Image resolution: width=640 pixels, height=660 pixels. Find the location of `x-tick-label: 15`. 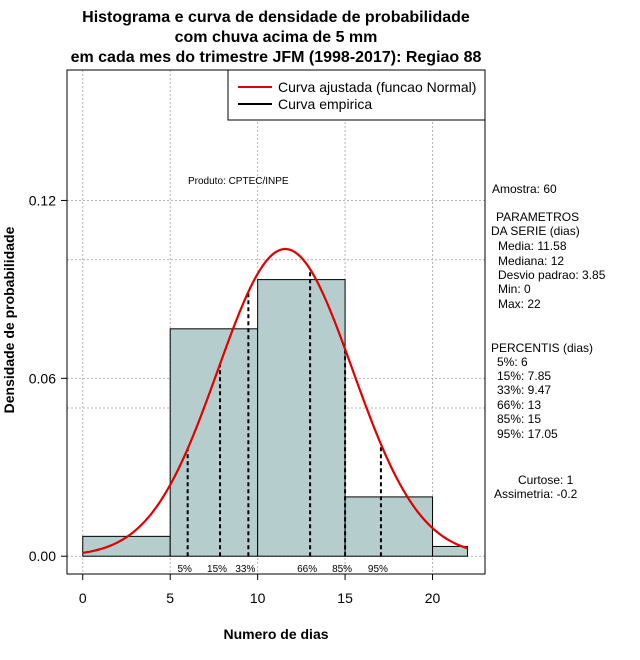

x-tick-label: 15 is located at coordinates (345, 598).